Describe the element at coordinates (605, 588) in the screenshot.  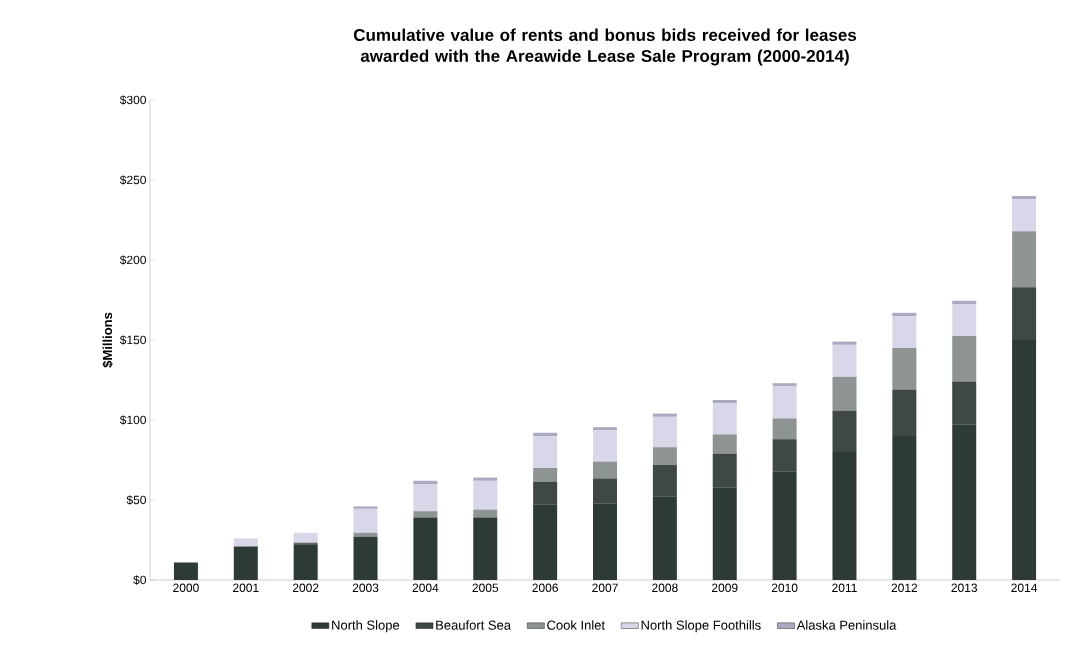
I see `x-tick-label: 2007` at that location.